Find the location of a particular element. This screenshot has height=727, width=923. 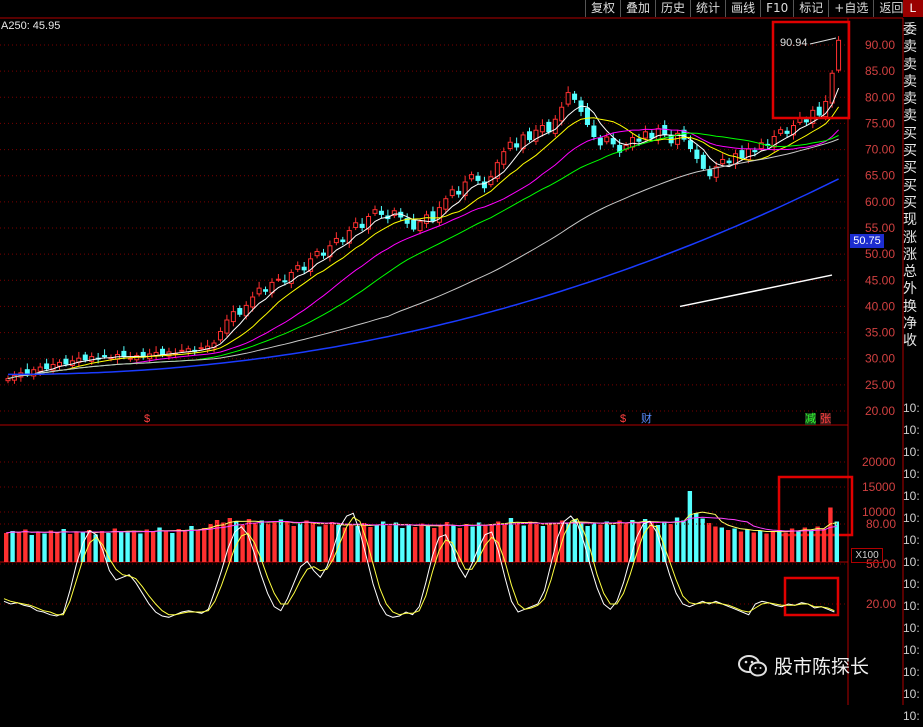

price-tick-label: 65.00 is located at coordinates (880, 176).